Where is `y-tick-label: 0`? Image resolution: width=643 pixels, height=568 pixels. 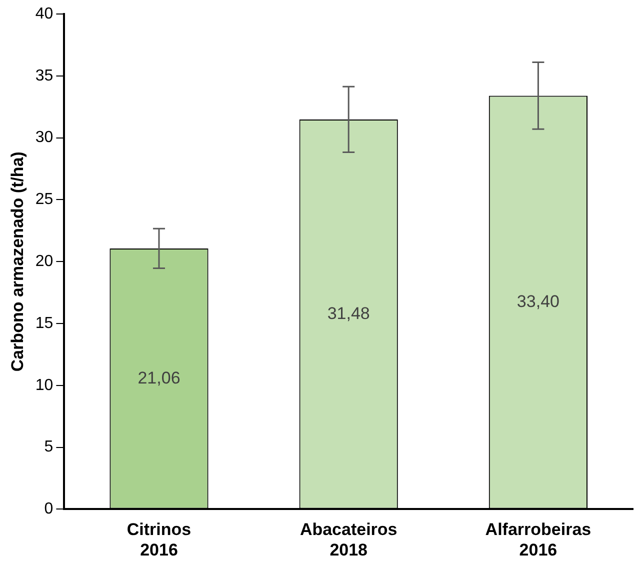 y-tick-label: 0 is located at coordinates (49, 509).